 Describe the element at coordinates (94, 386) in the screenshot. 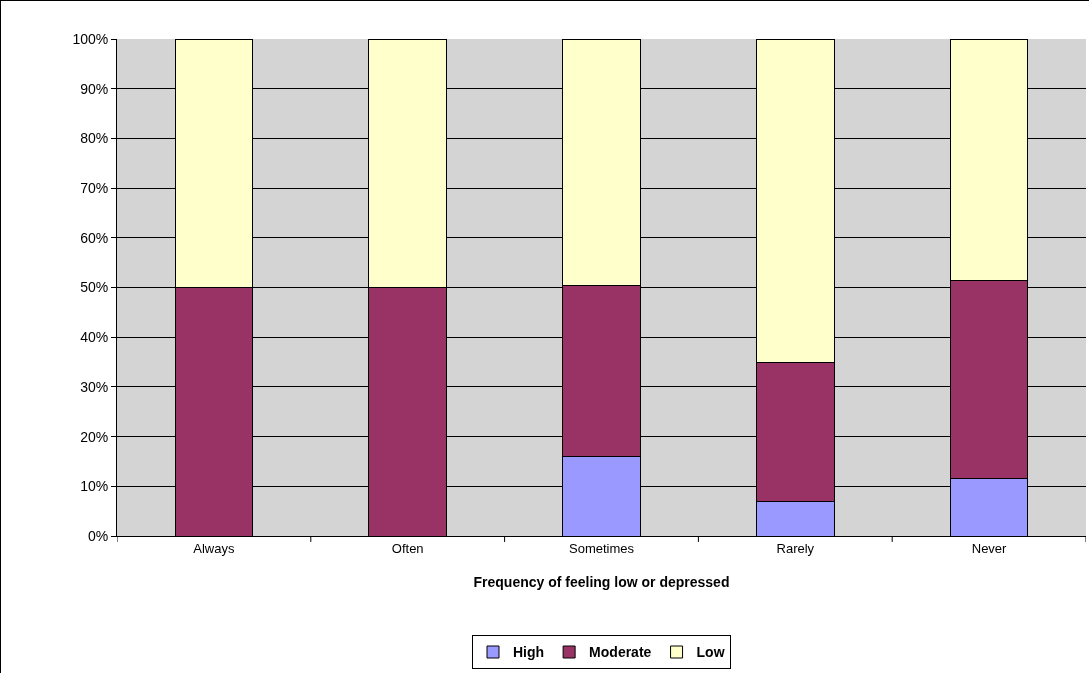

I see `y-tick-label: 30%` at that location.